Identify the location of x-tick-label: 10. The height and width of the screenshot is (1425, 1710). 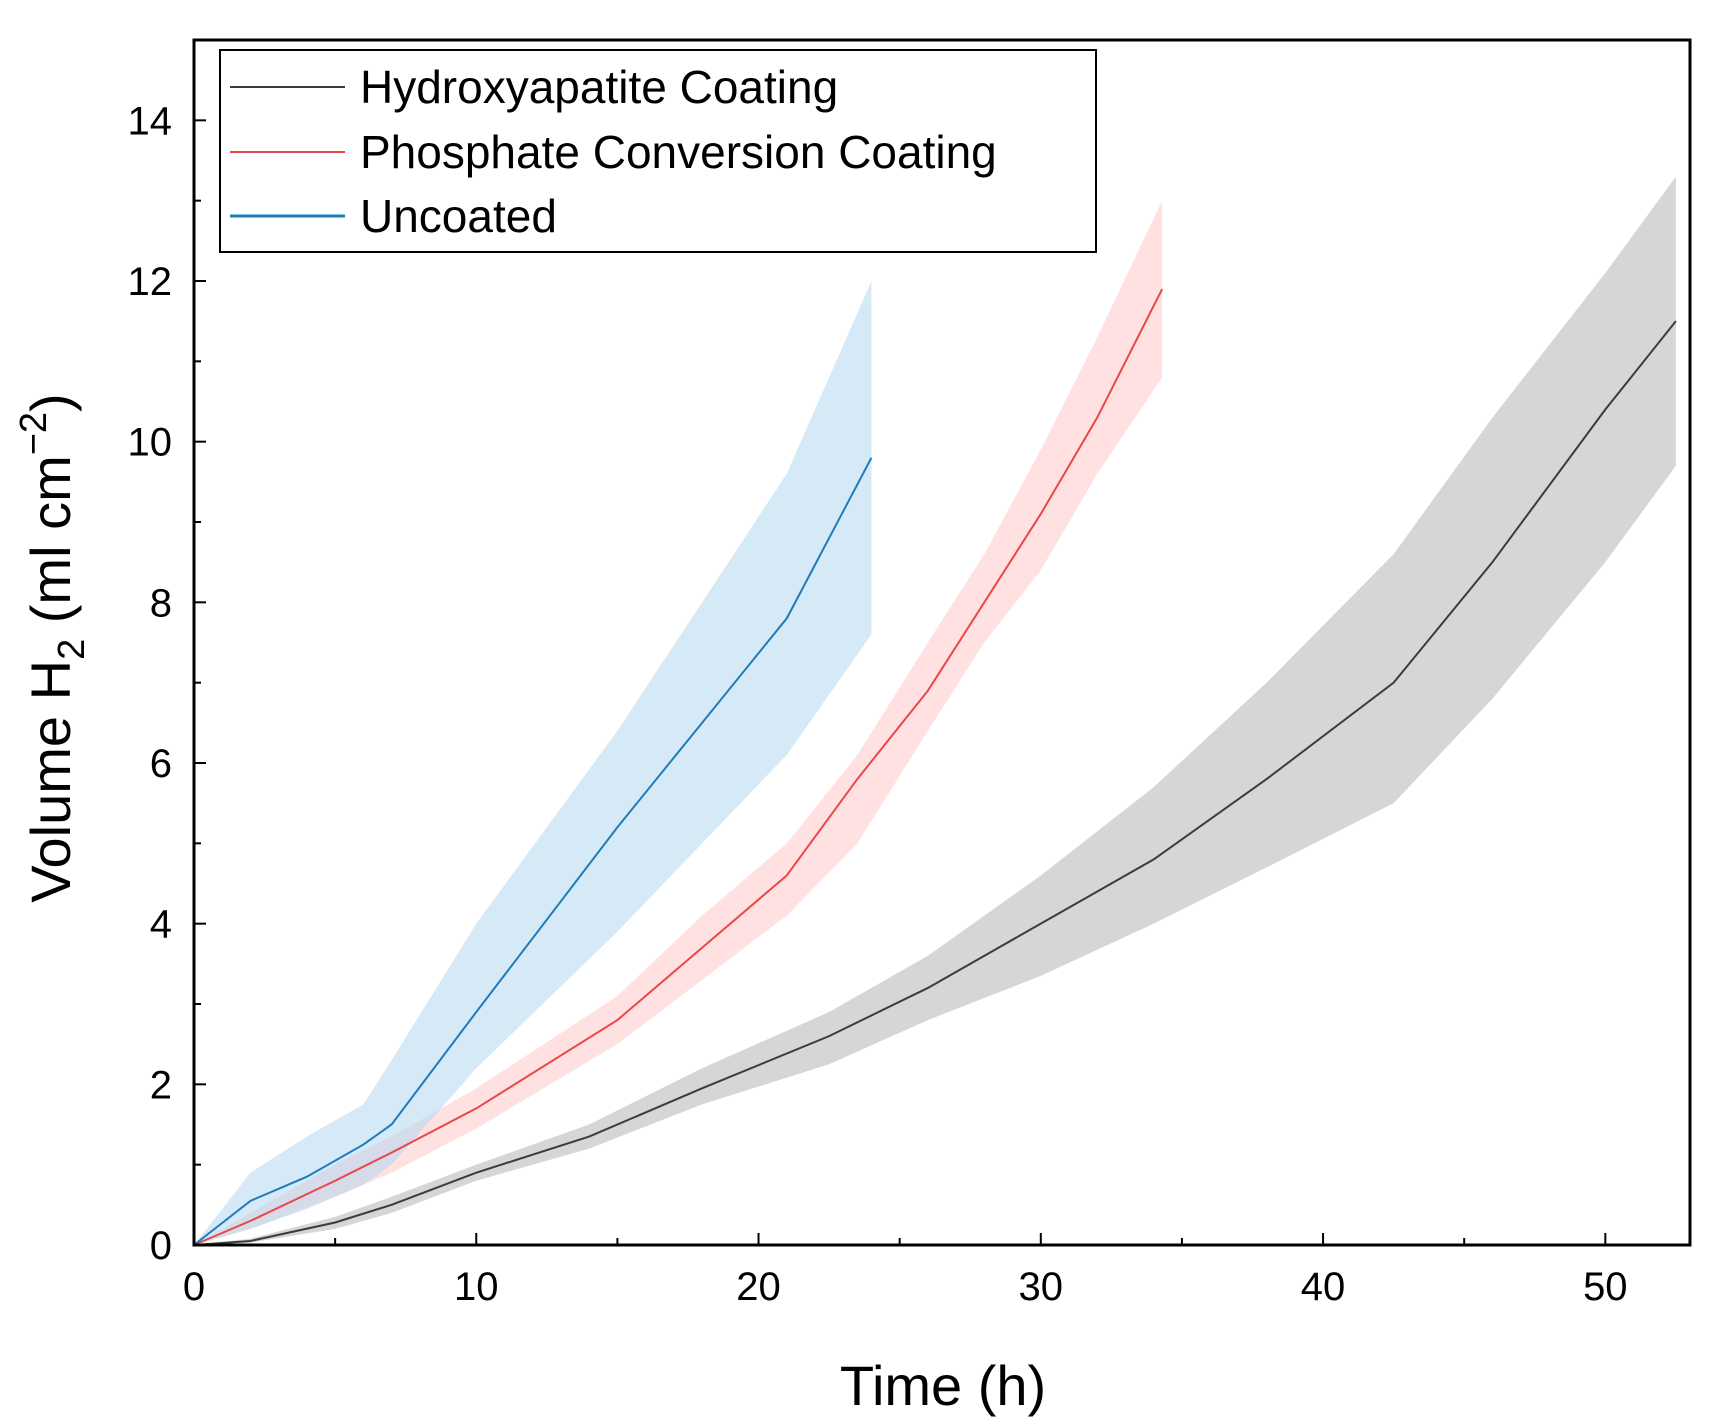
(476, 1287).